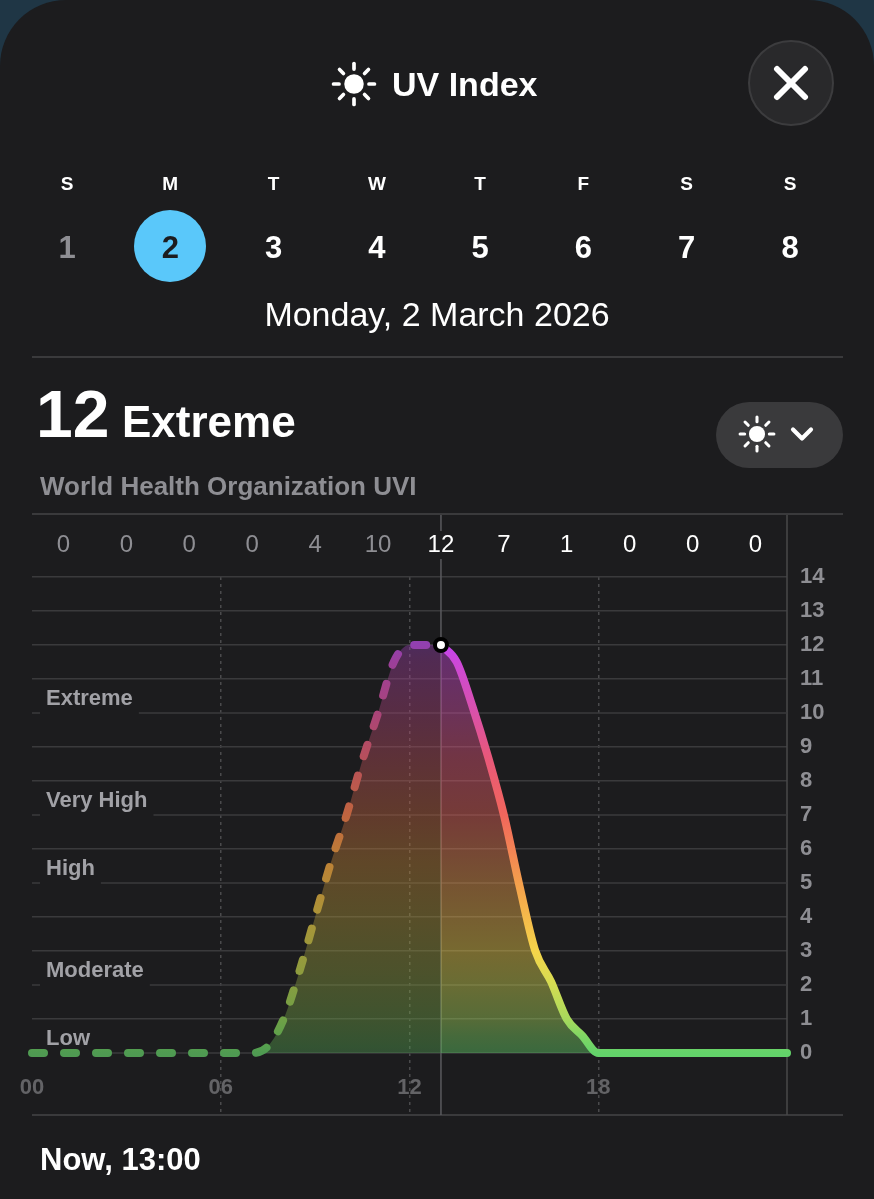 The image size is (874, 1199). What do you see at coordinates (170, 183) in the screenshot?
I see `text: M` at bounding box center [170, 183].